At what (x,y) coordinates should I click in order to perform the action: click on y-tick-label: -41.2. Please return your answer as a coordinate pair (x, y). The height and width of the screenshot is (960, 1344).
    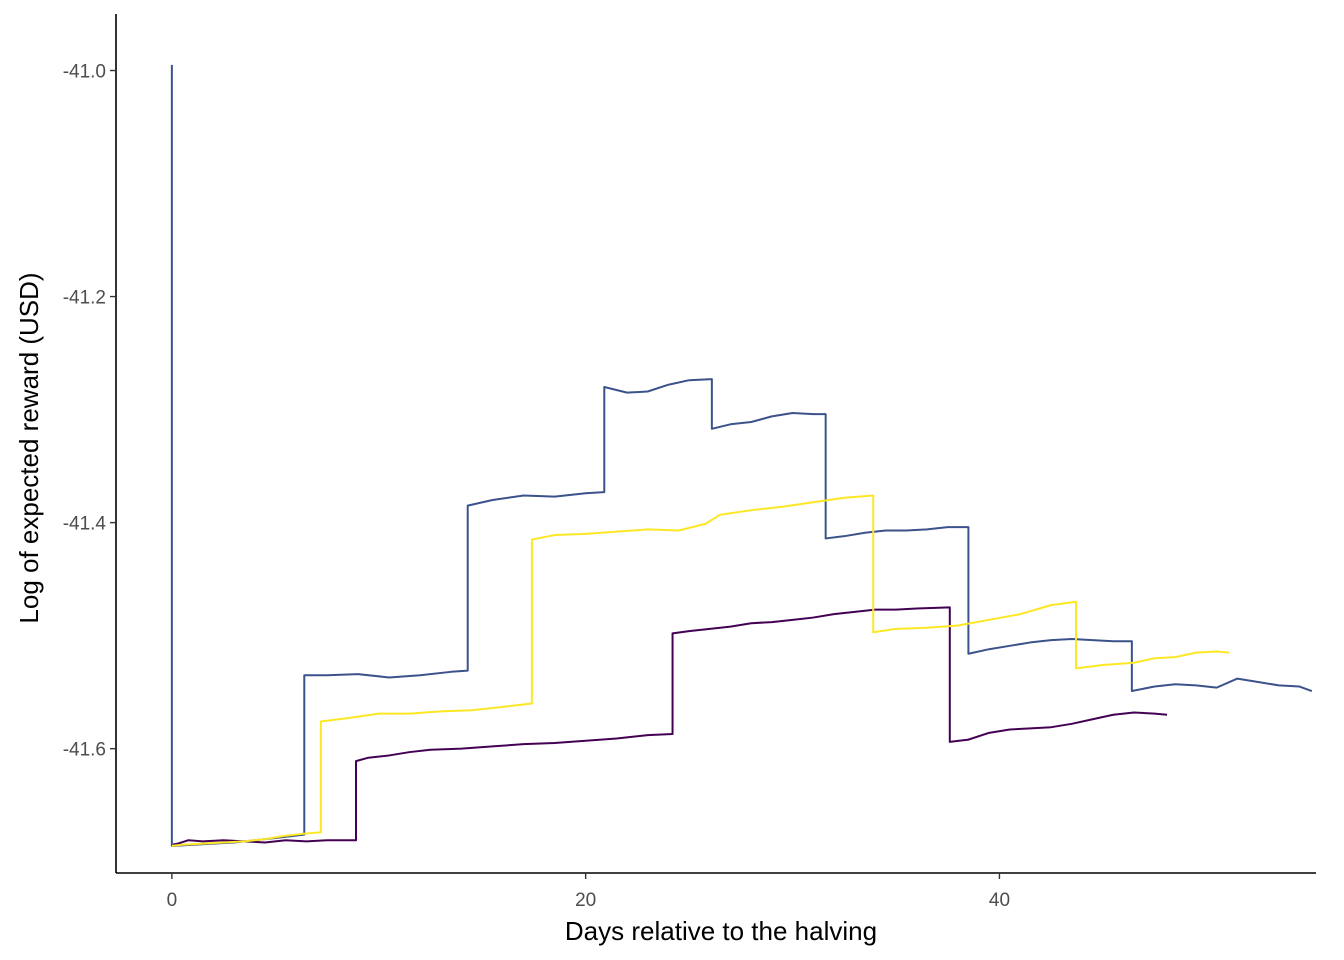
    Looking at the image, I should click on (84, 298).